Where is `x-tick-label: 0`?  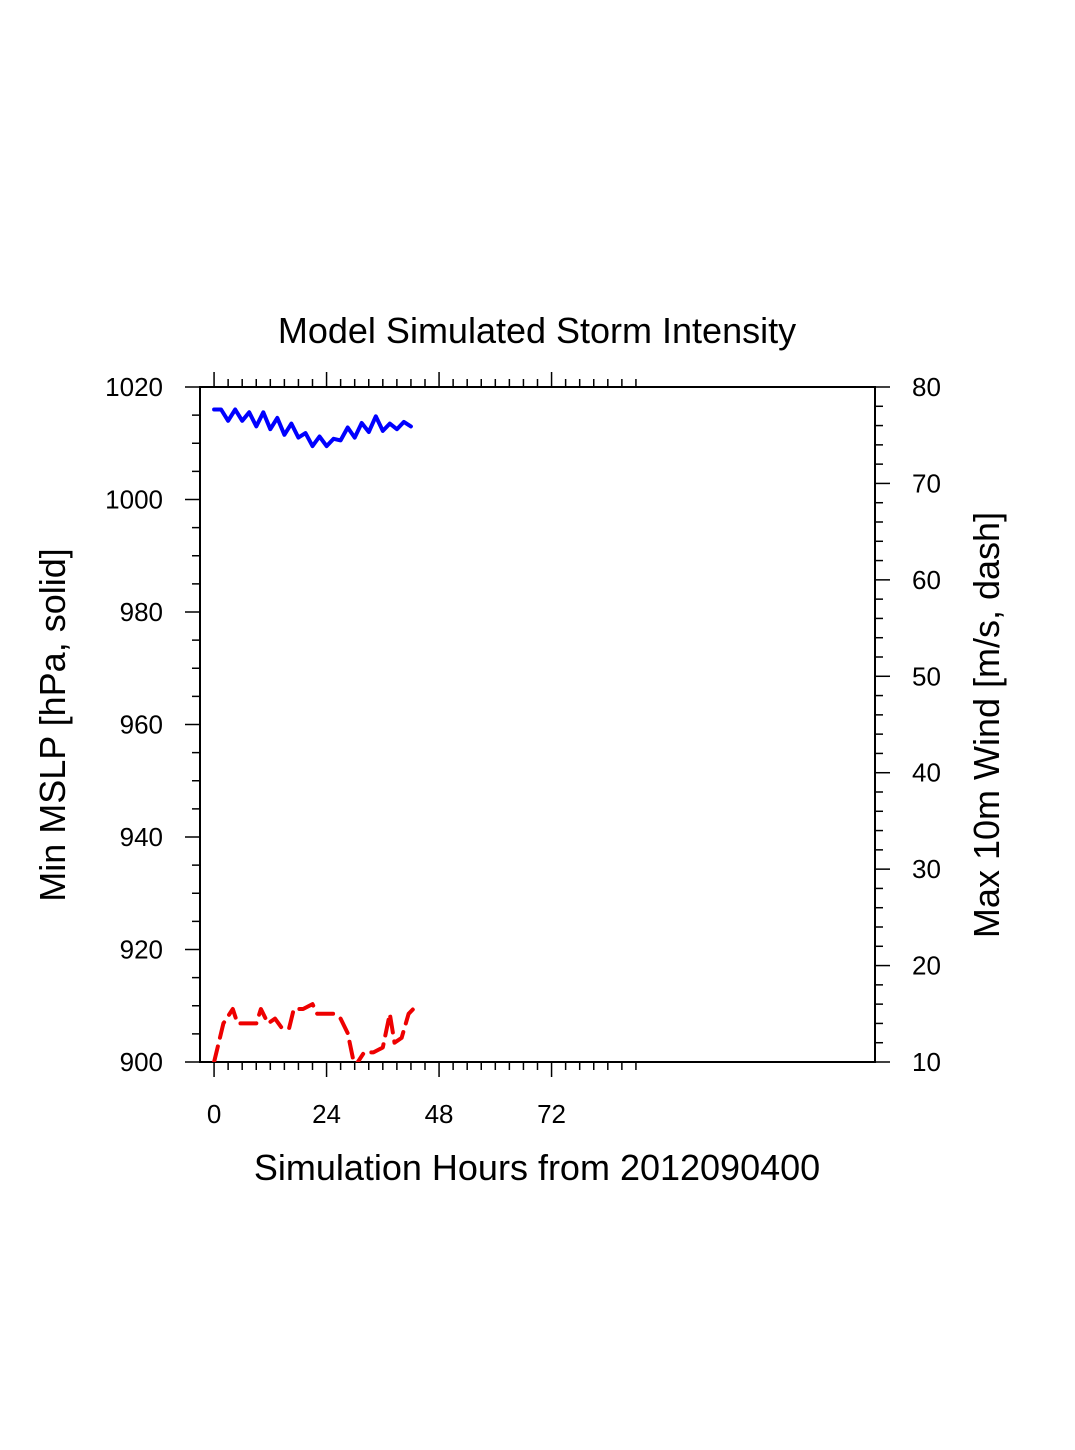 x-tick-label: 0 is located at coordinates (214, 1114).